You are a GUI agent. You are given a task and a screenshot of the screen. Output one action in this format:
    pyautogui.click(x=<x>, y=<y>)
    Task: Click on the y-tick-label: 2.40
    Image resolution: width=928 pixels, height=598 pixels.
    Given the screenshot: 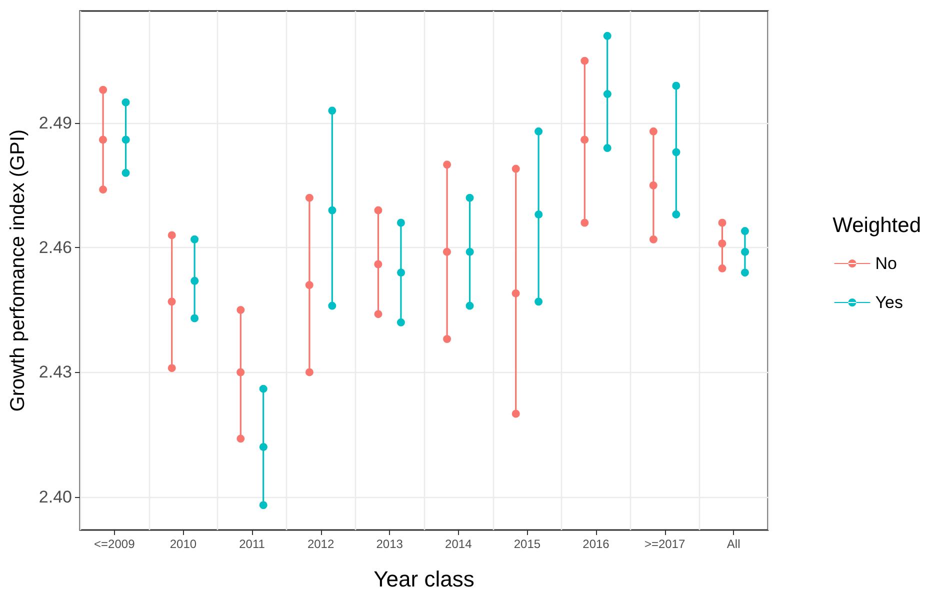 What is the action you would take?
    pyautogui.click(x=55, y=496)
    